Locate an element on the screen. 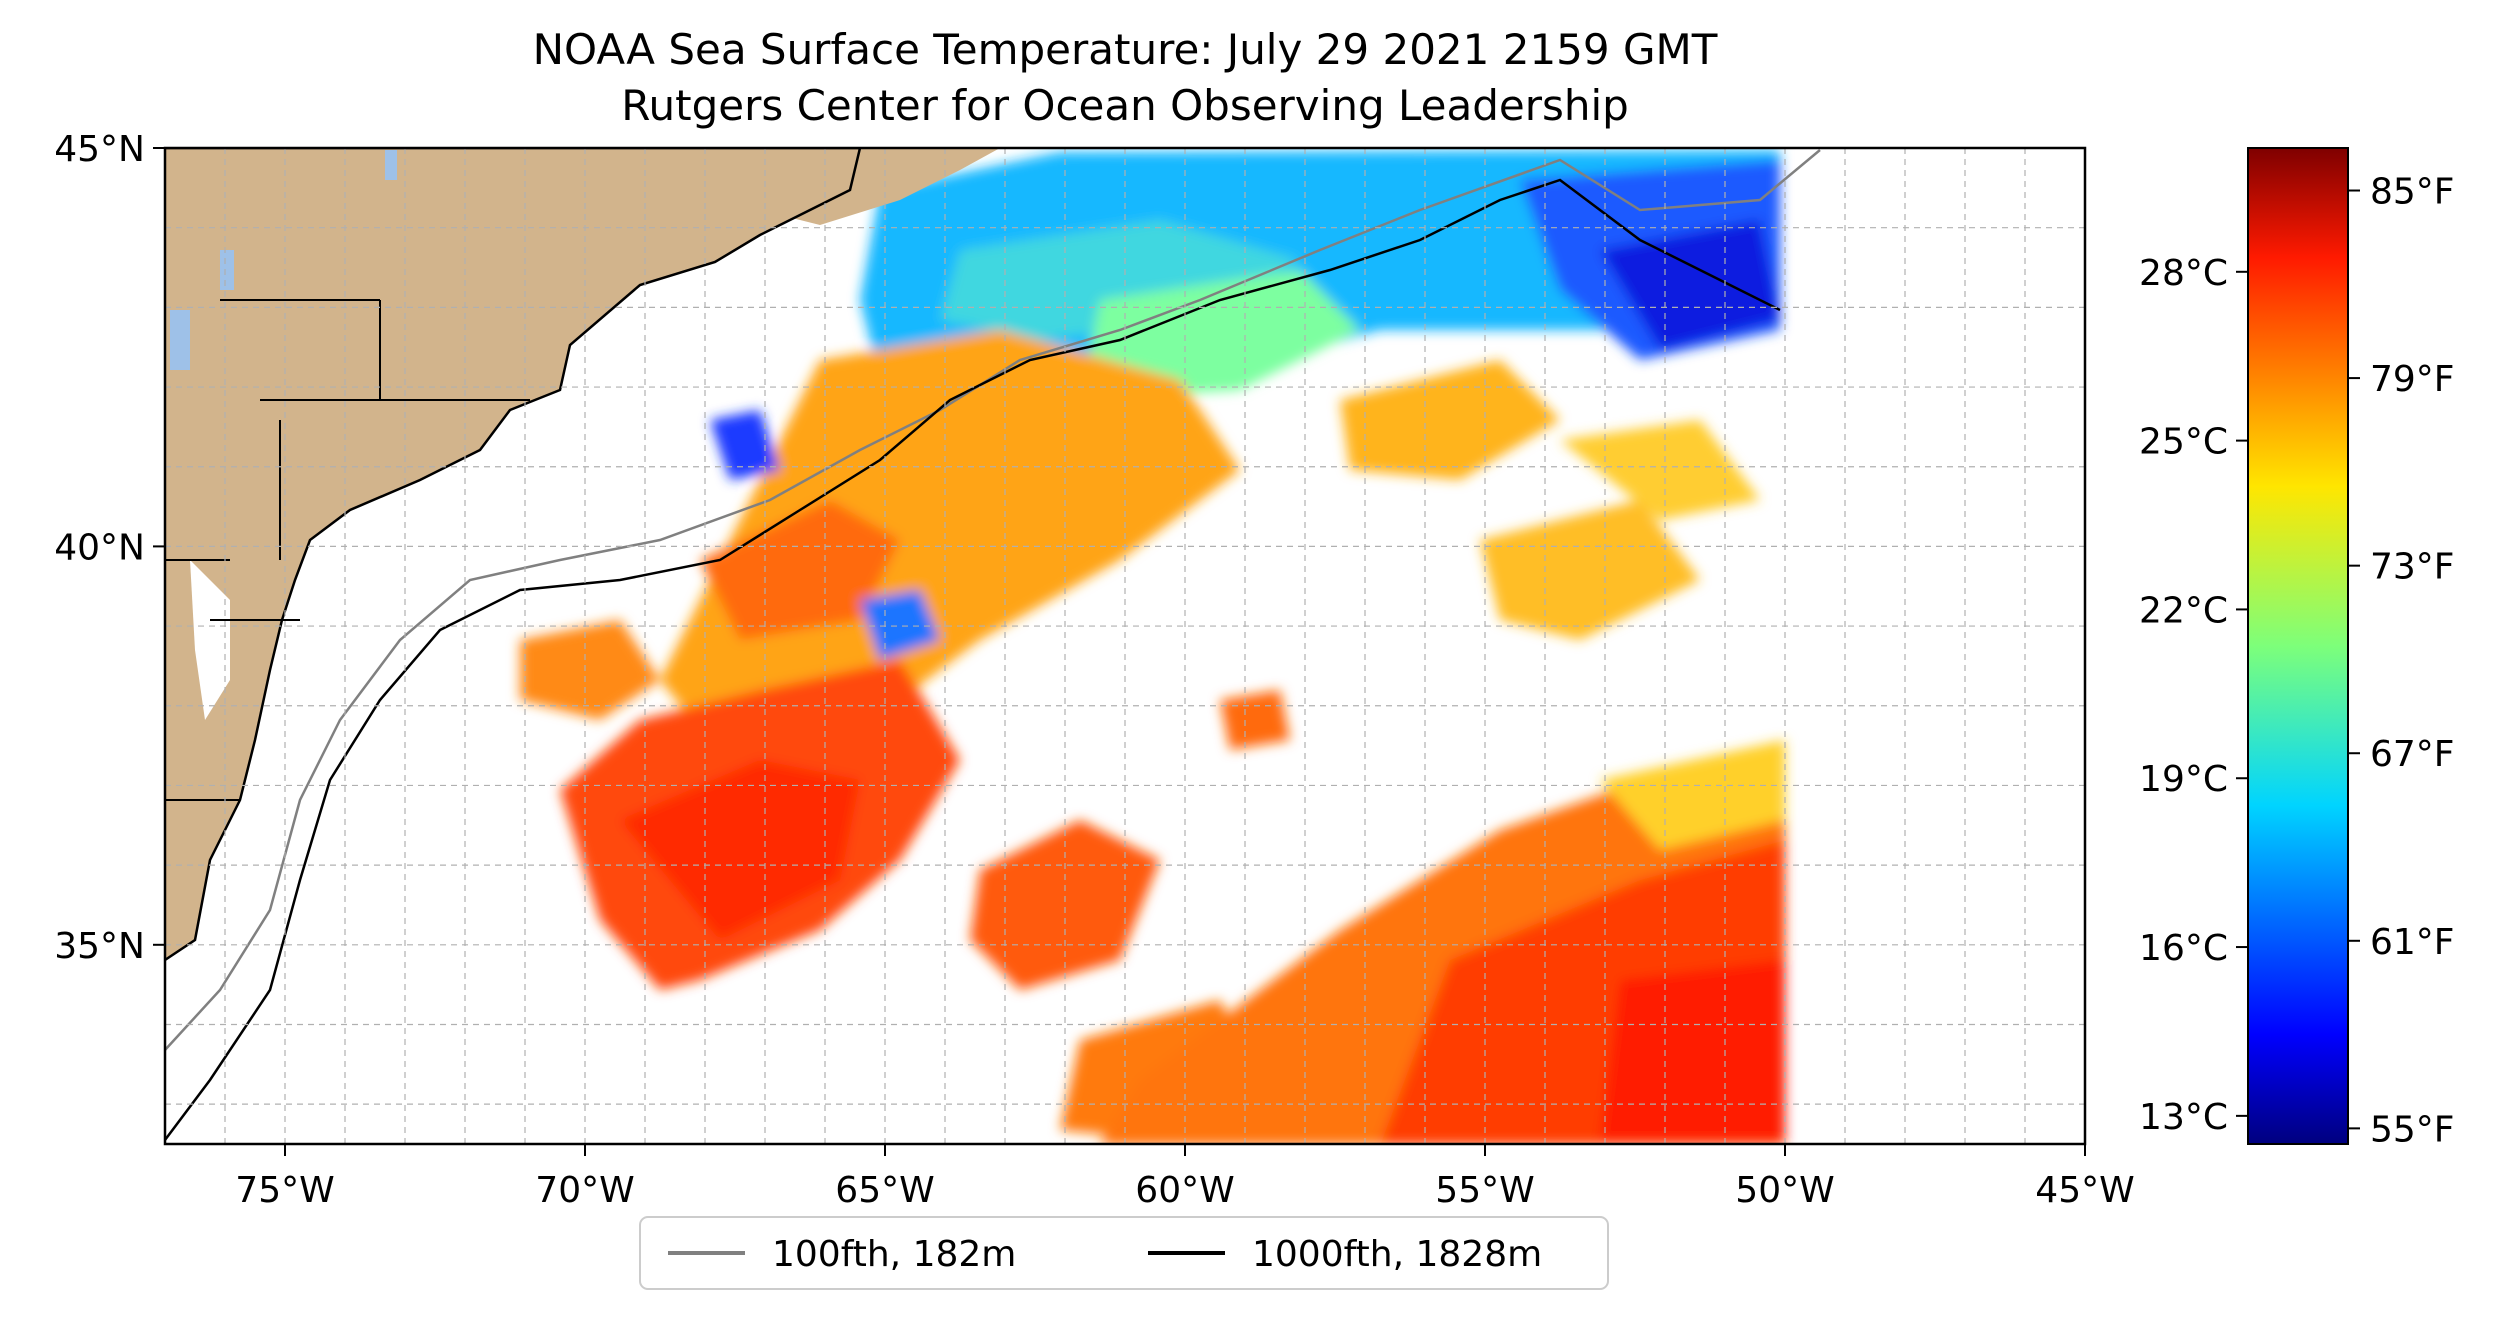 The width and height of the screenshot is (2502, 1318). colorbar-celsius-ticks: 28°C 25°C 22°C 19°C 16°C 13°C is located at coordinates (2193, 695).